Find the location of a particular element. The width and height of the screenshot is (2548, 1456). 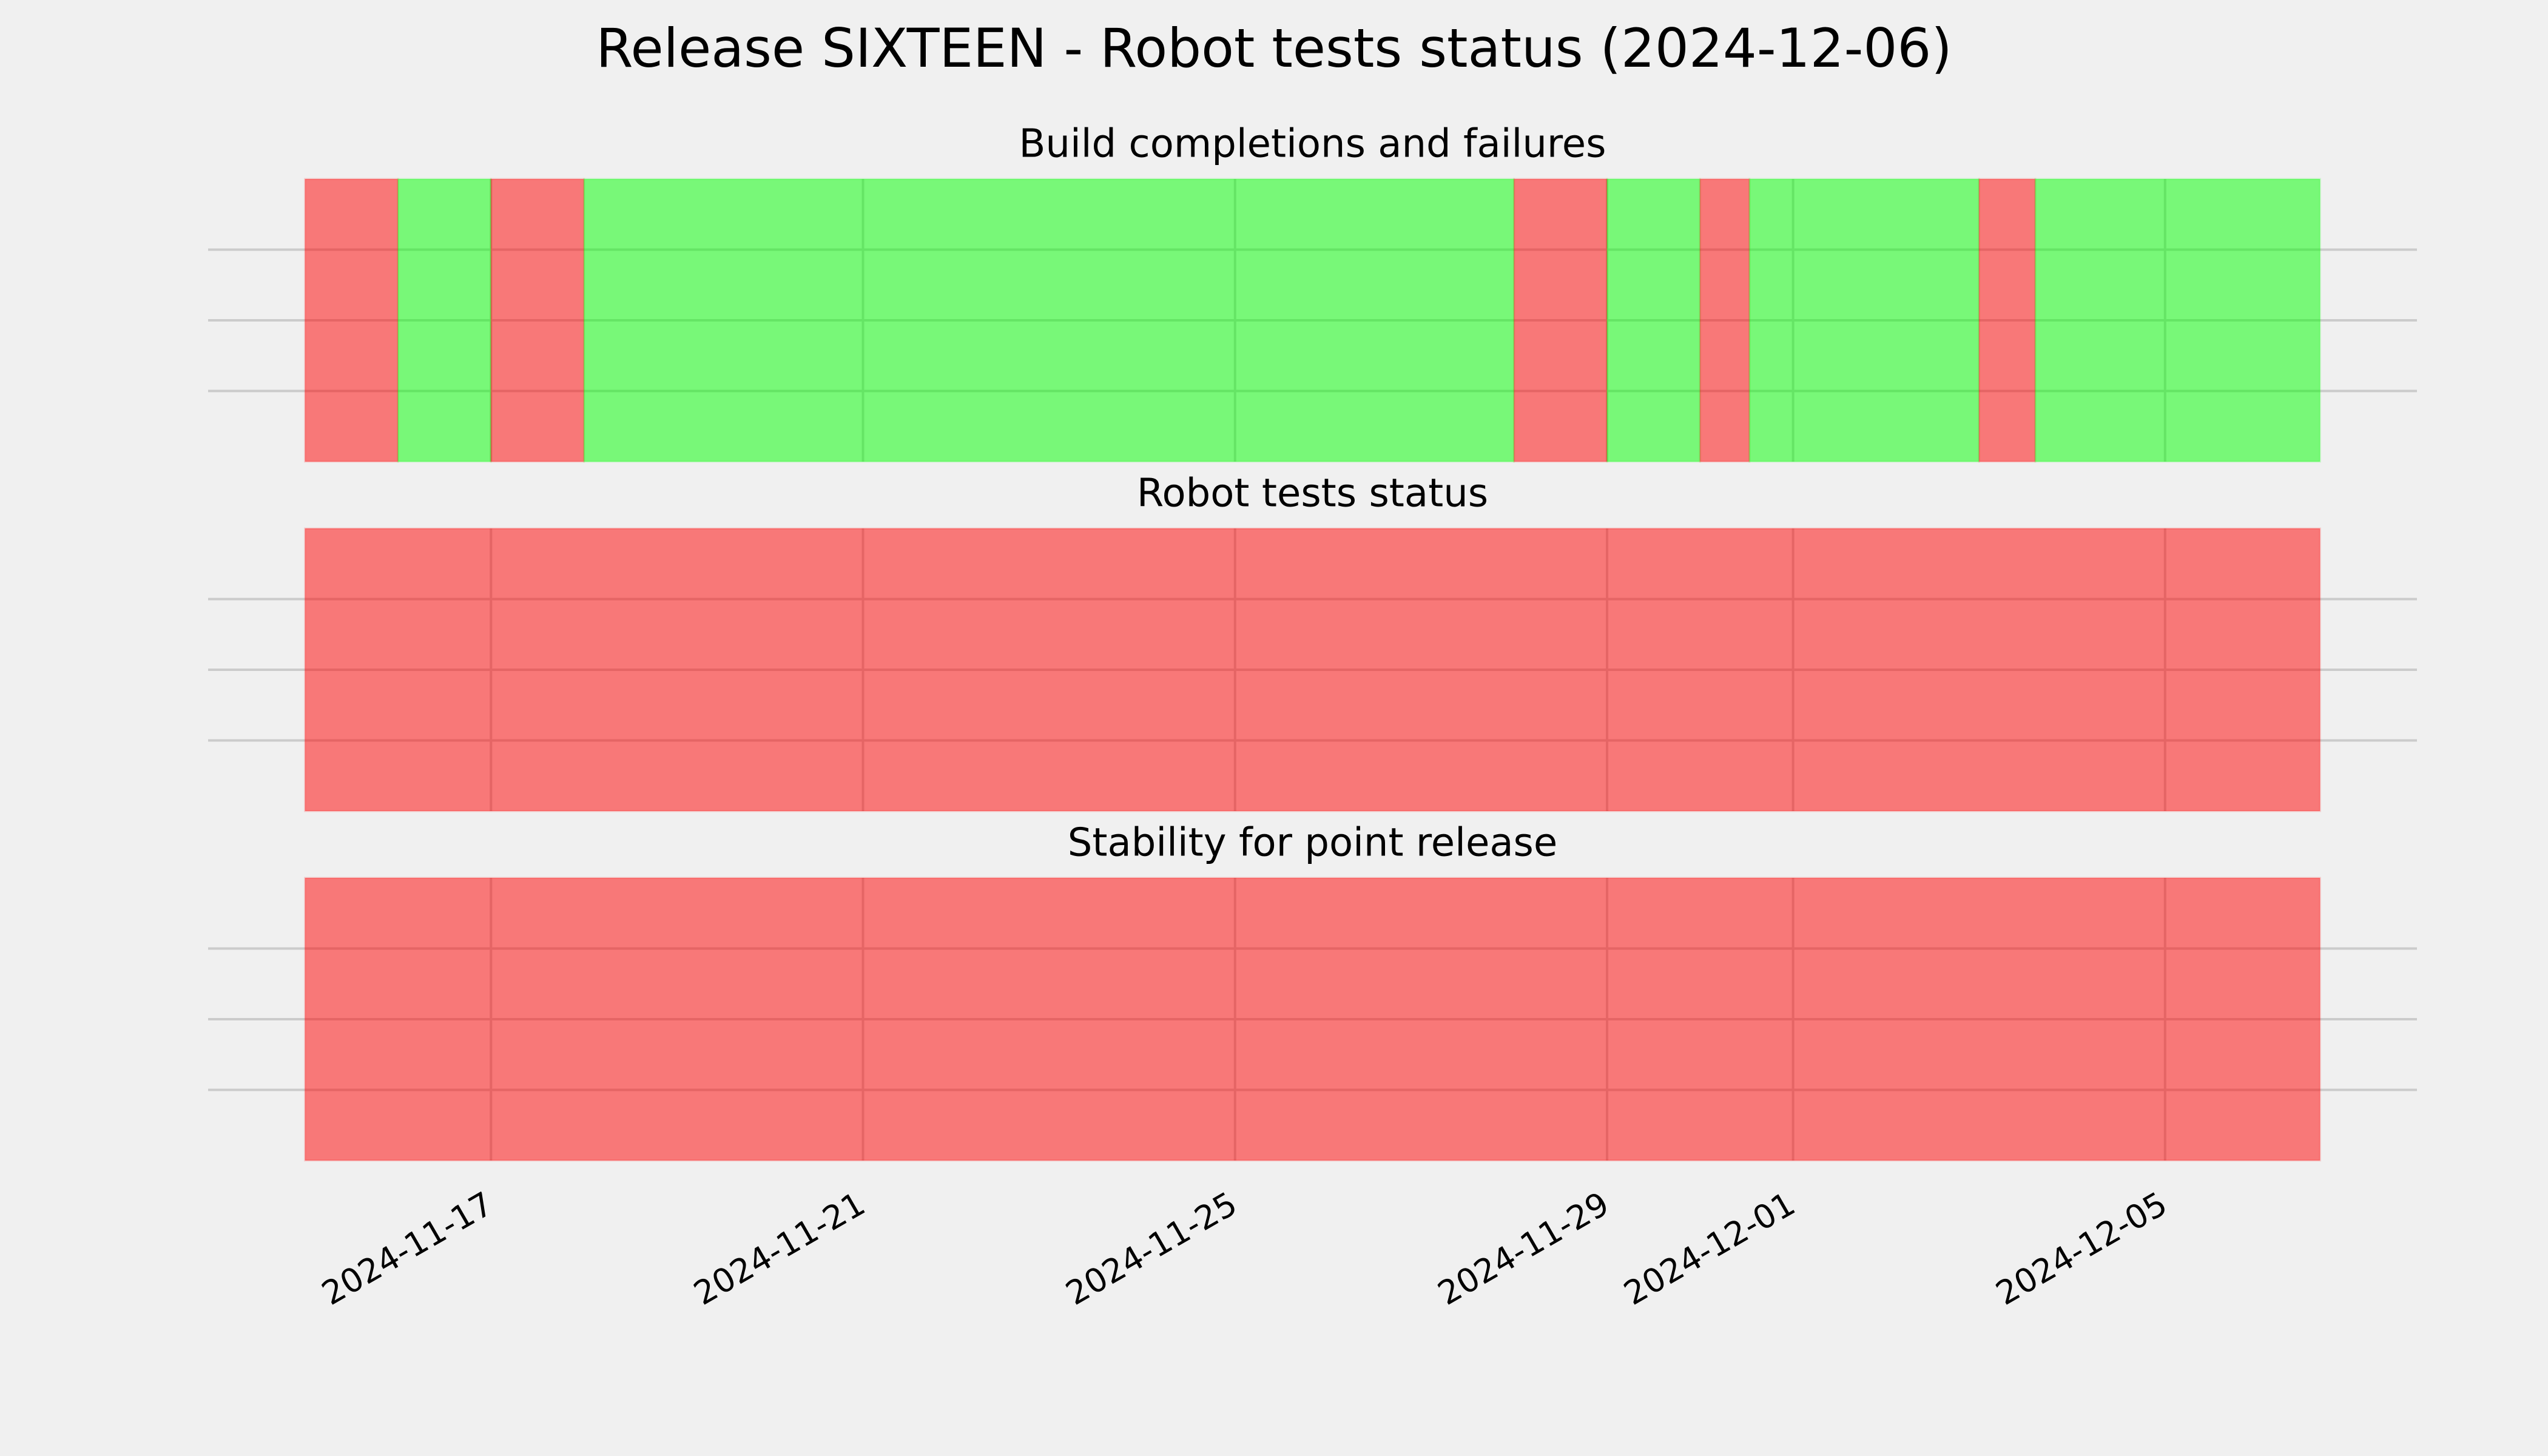

subplot-title: Stability for point release is located at coordinates (1313, 843).